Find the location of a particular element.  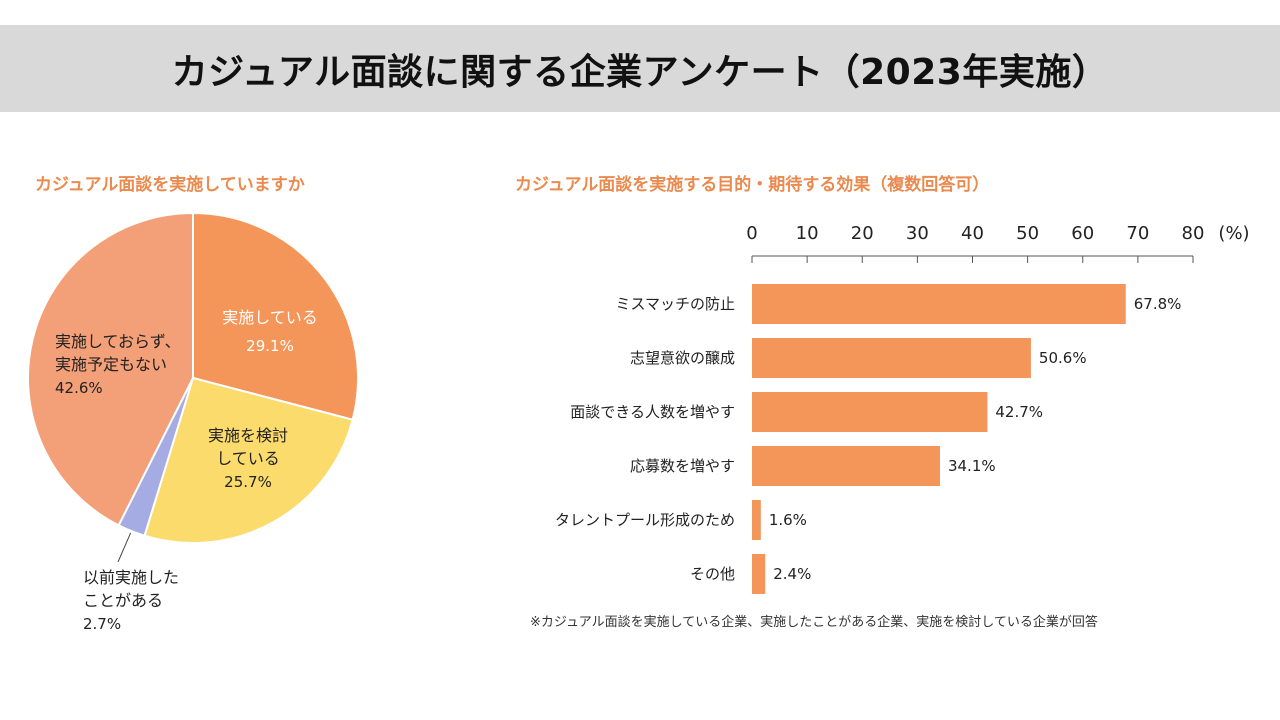

pie-value-none: 42.6% is located at coordinates (79, 388).